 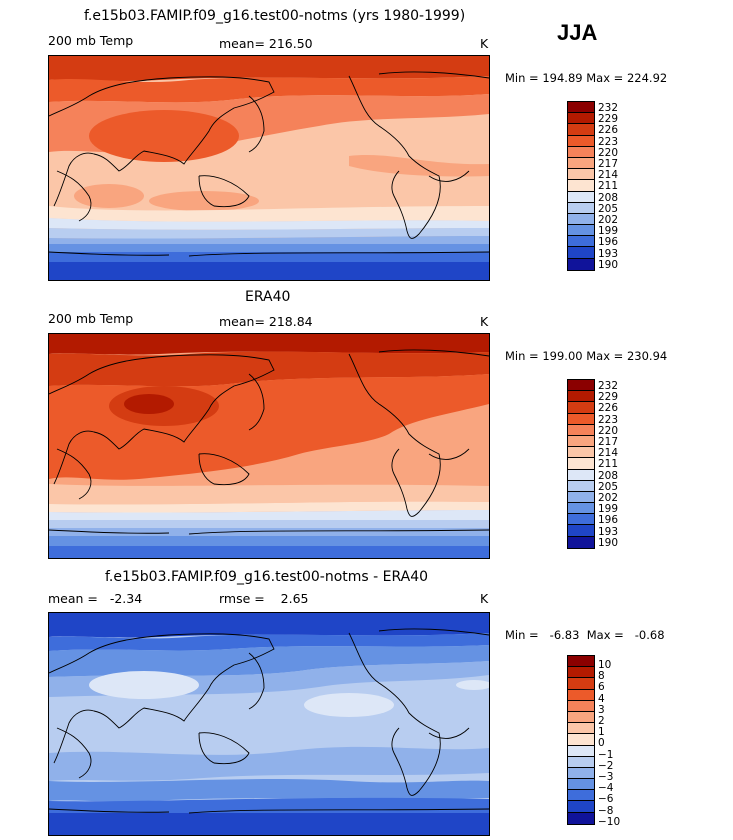 What do you see at coordinates (268, 297) in the screenshot?
I see `panel2-title: ERA40` at bounding box center [268, 297].